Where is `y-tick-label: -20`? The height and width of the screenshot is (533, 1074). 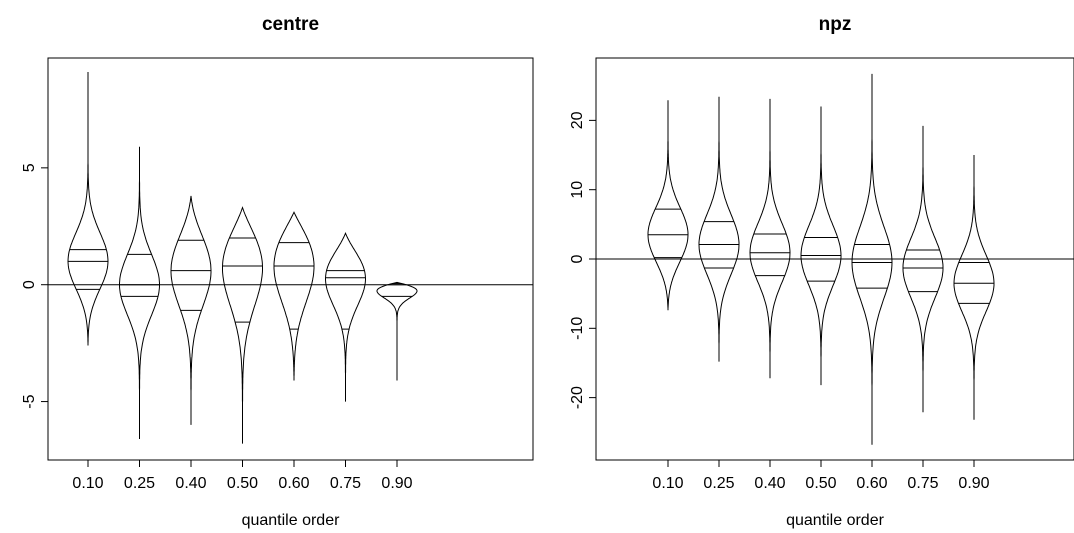
y-tick-label: -20 is located at coordinates (577, 397).